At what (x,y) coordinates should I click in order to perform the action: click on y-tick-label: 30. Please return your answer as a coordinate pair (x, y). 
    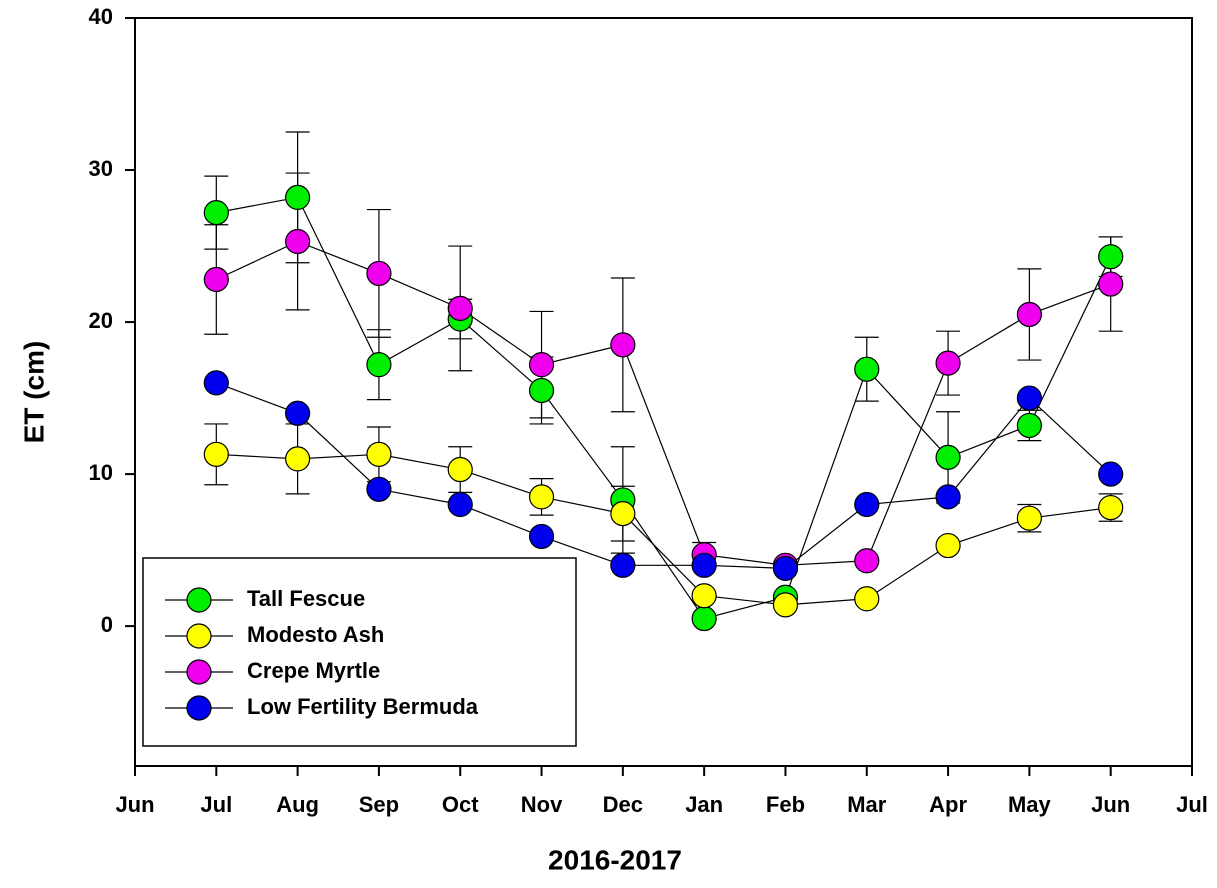
    Looking at the image, I should click on (101, 168).